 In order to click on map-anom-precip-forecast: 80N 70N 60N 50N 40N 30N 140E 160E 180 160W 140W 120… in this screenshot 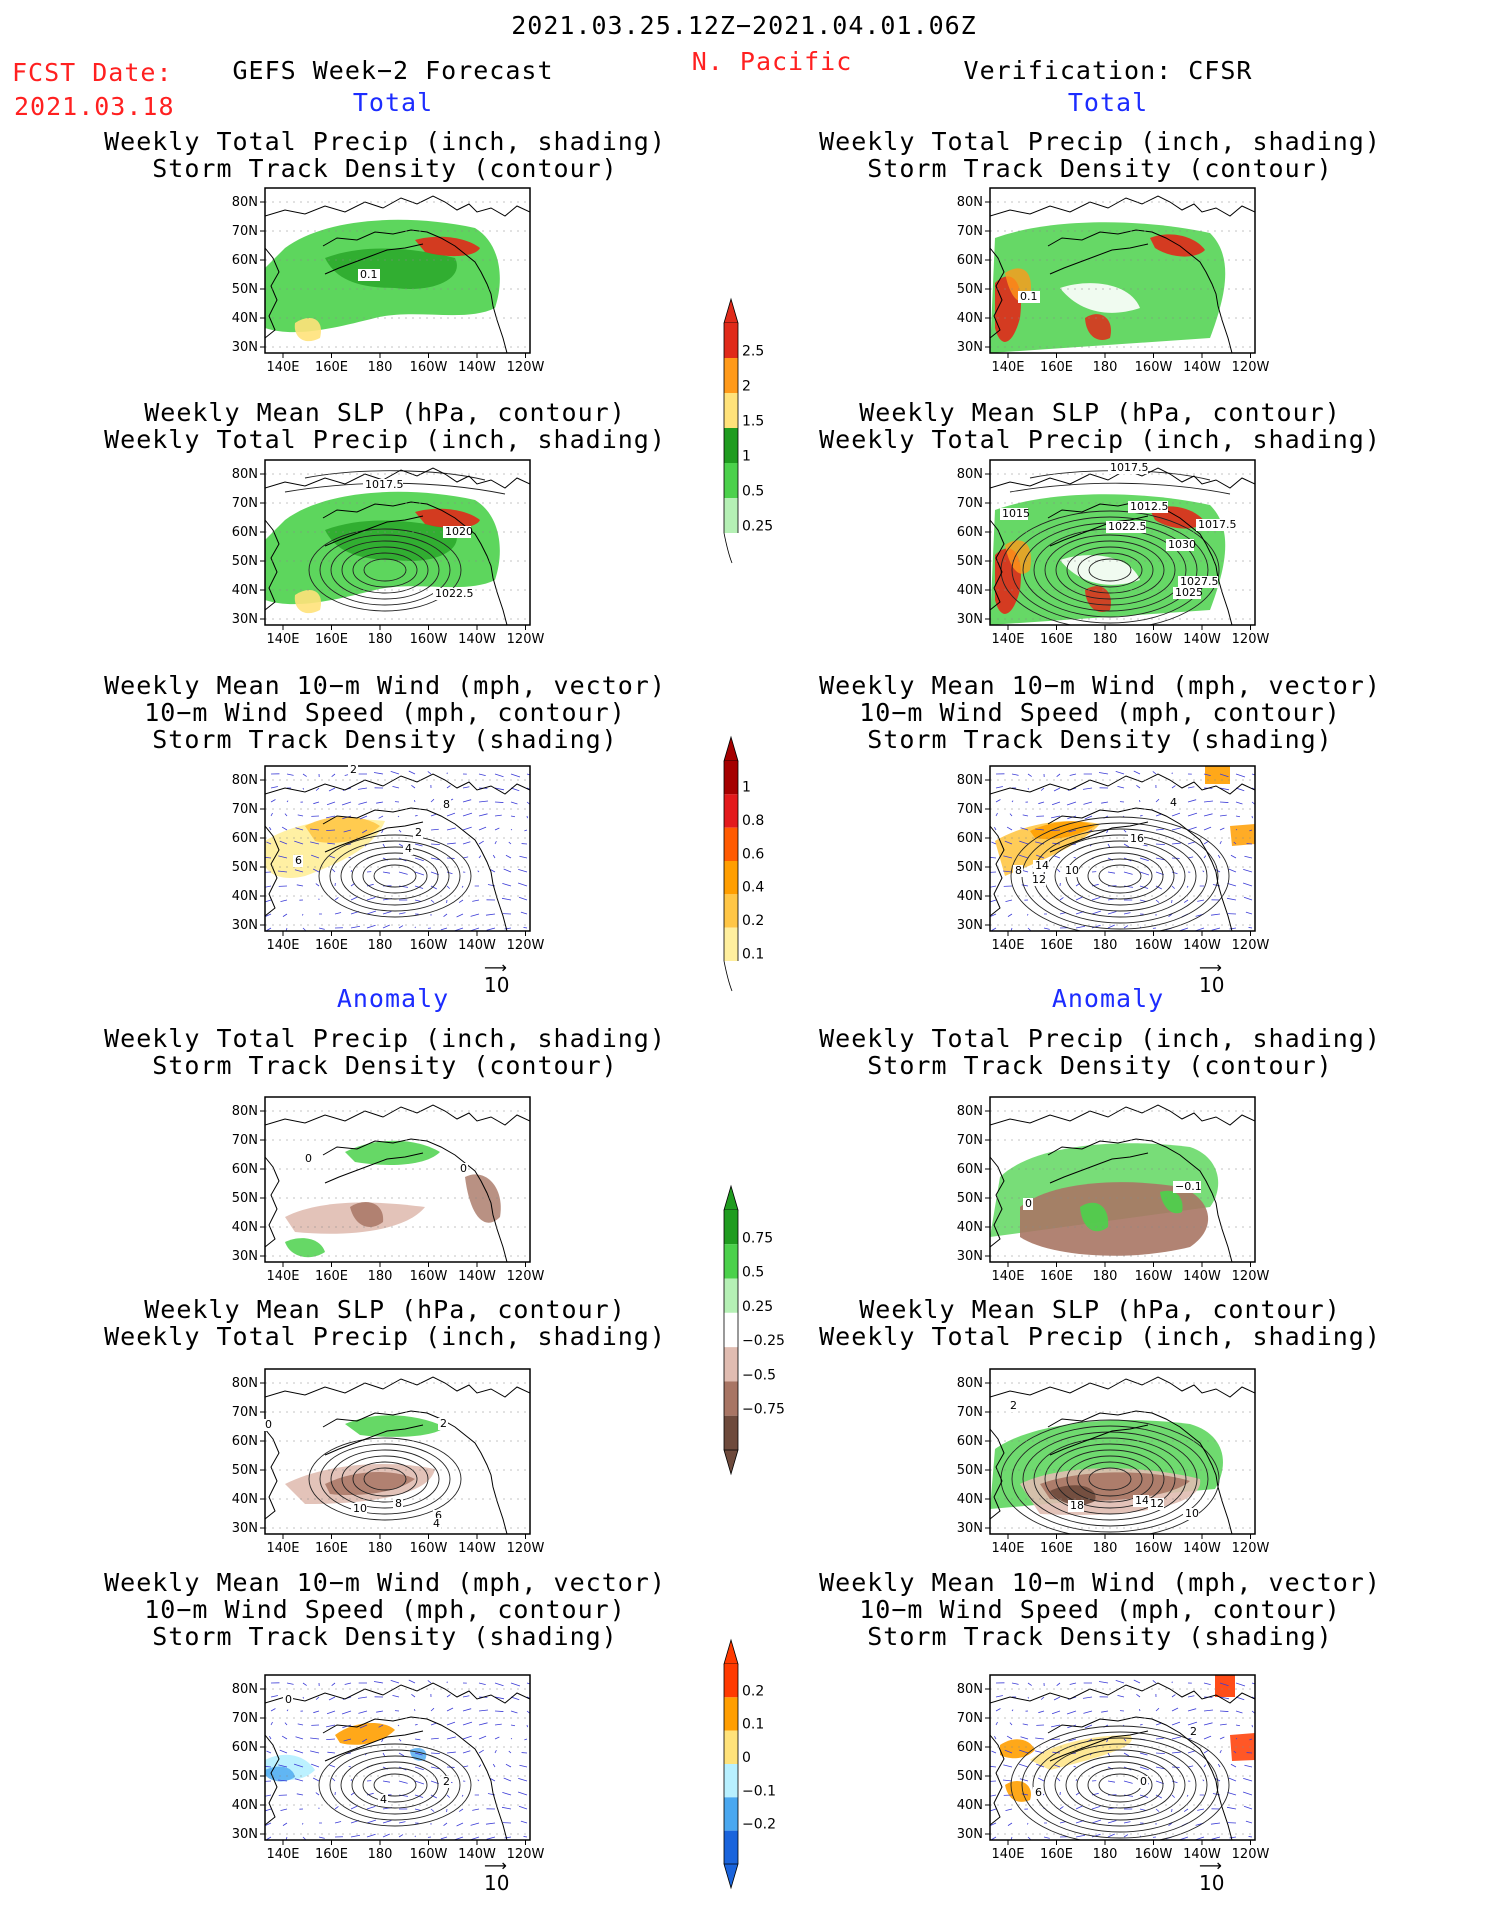, I will do `click(384, 1191)`.